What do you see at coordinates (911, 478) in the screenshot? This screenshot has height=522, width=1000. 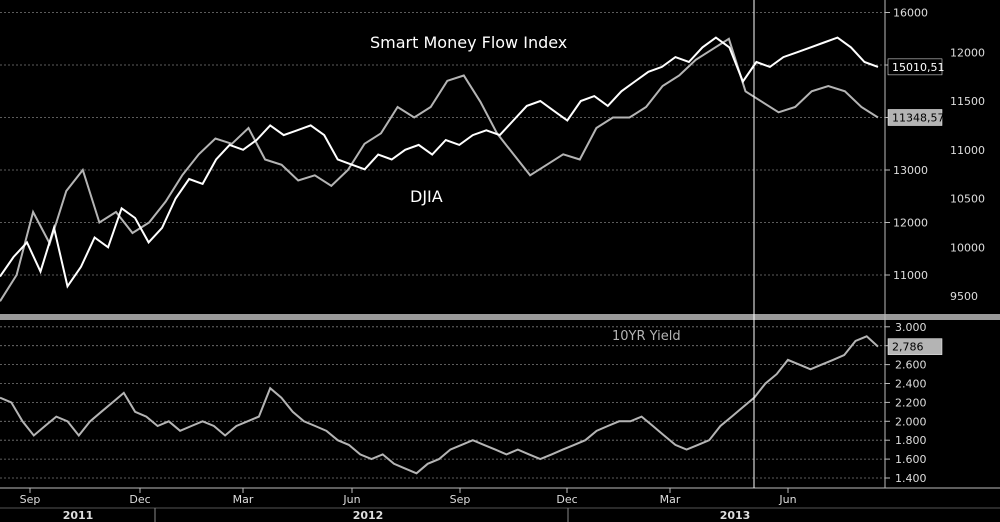 I see `tick-label-yield: 1.400` at bounding box center [911, 478].